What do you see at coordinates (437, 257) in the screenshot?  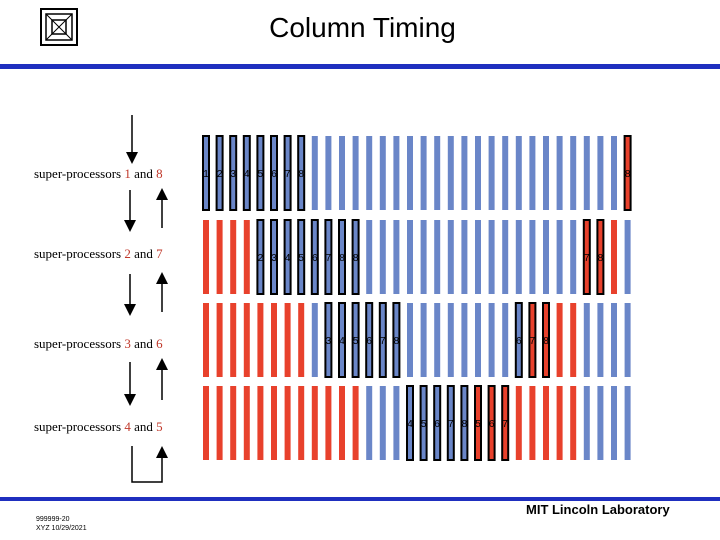 I see `column-bar-r2-c18` at bounding box center [437, 257].